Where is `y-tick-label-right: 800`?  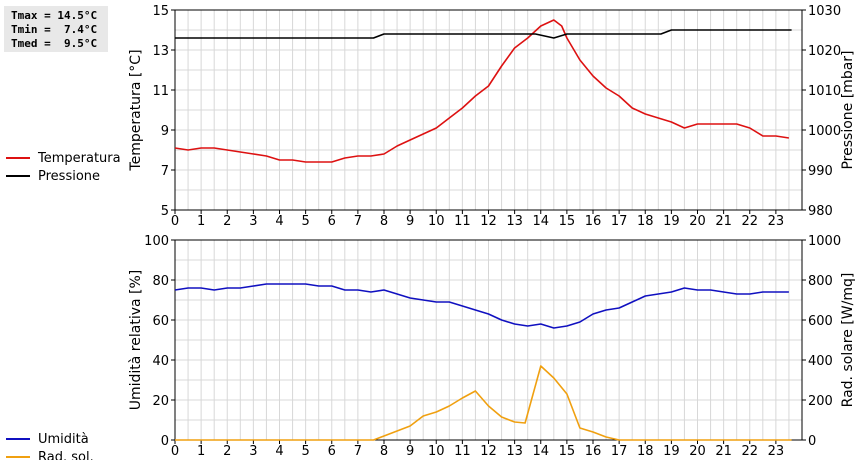 y-tick-label-right: 800 is located at coordinates (820, 281).